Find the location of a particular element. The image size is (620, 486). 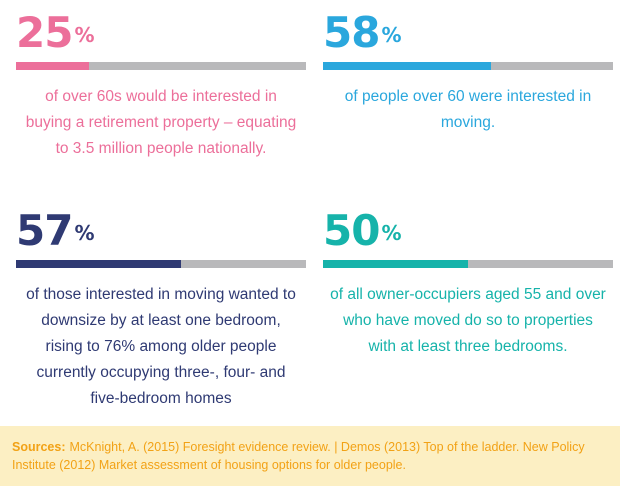

stat-value: 57 is located at coordinates (44, 230).